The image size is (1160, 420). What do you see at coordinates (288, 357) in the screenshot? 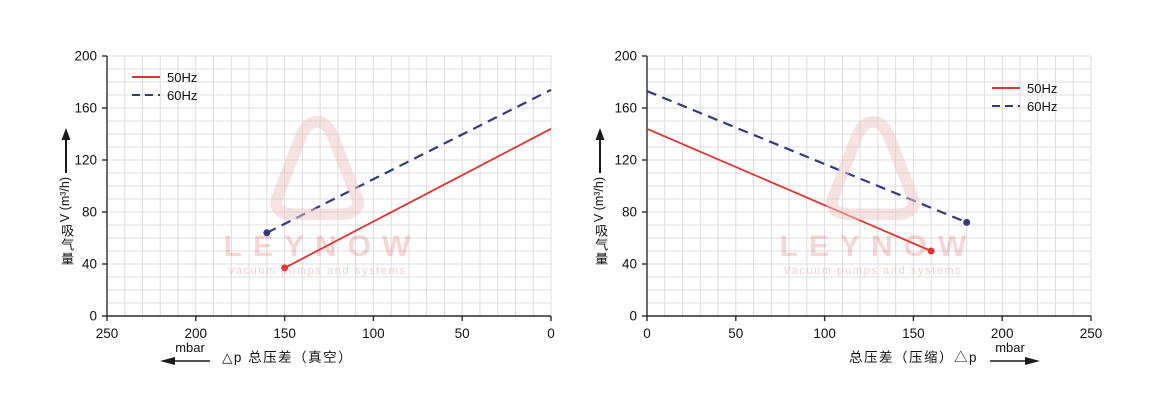
I see `x-axis-title-vacuum: △p 总压差（真空）` at bounding box center [288, 357].